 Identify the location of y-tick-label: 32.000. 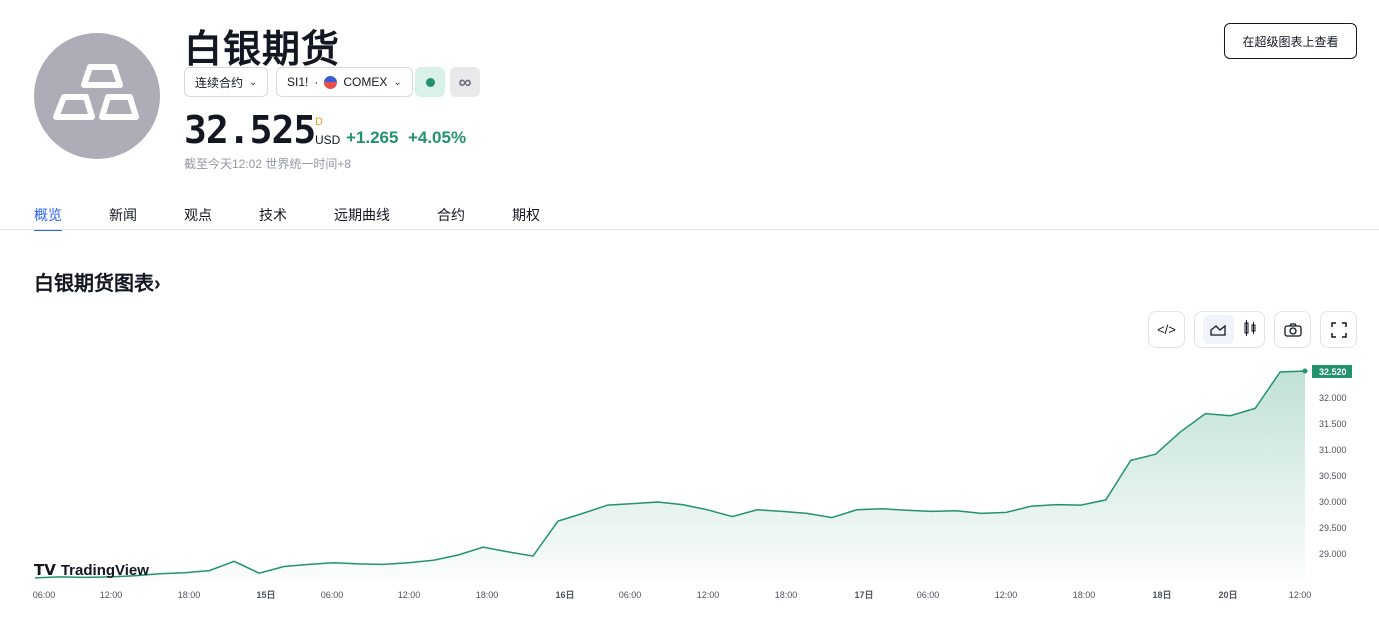
(1333, 398).